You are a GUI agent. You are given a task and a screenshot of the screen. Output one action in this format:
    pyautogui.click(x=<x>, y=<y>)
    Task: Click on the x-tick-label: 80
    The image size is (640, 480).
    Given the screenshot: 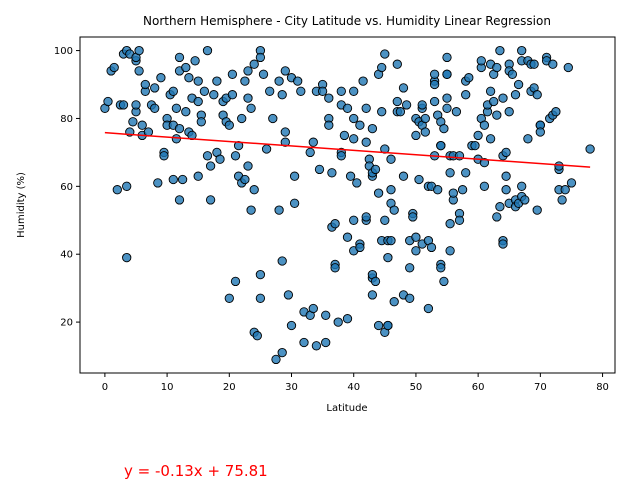 What is the action you would take?
    pyautogui.click(x=602, y=387)
    